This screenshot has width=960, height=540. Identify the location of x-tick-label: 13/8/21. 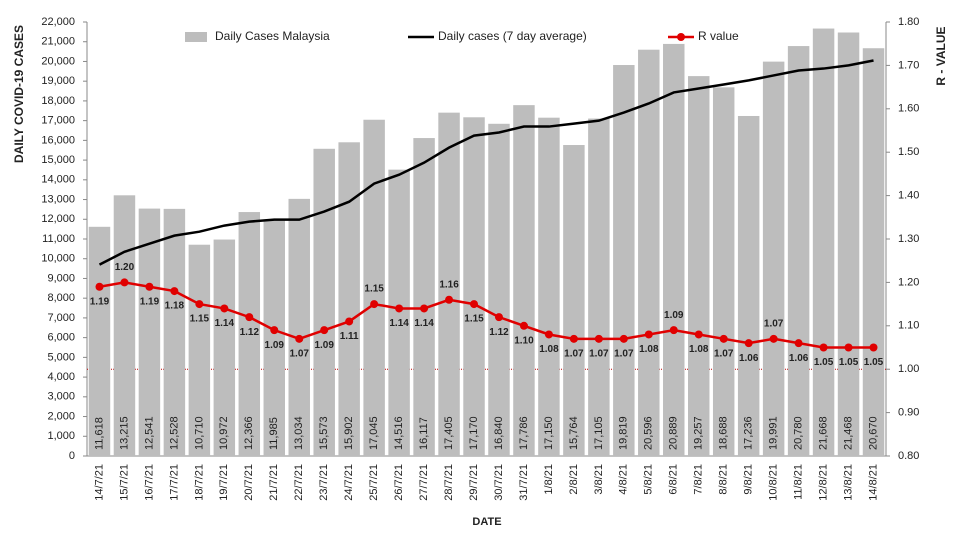
(848, 482).